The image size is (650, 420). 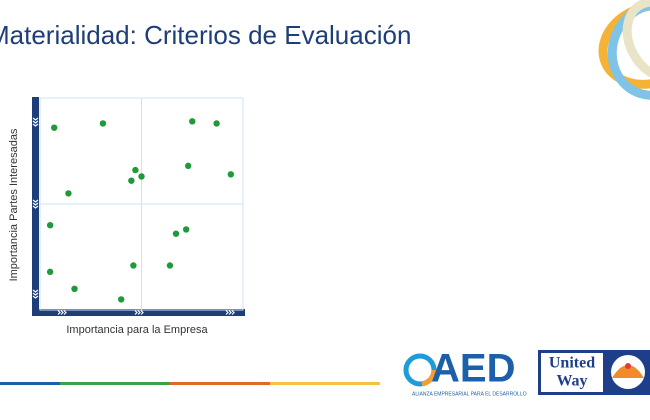 What do you see at coordinates (137, 330) in the screenshot?
I see `x-axis-label: Importancia para la Empresa` at bounding box center [137, 330].